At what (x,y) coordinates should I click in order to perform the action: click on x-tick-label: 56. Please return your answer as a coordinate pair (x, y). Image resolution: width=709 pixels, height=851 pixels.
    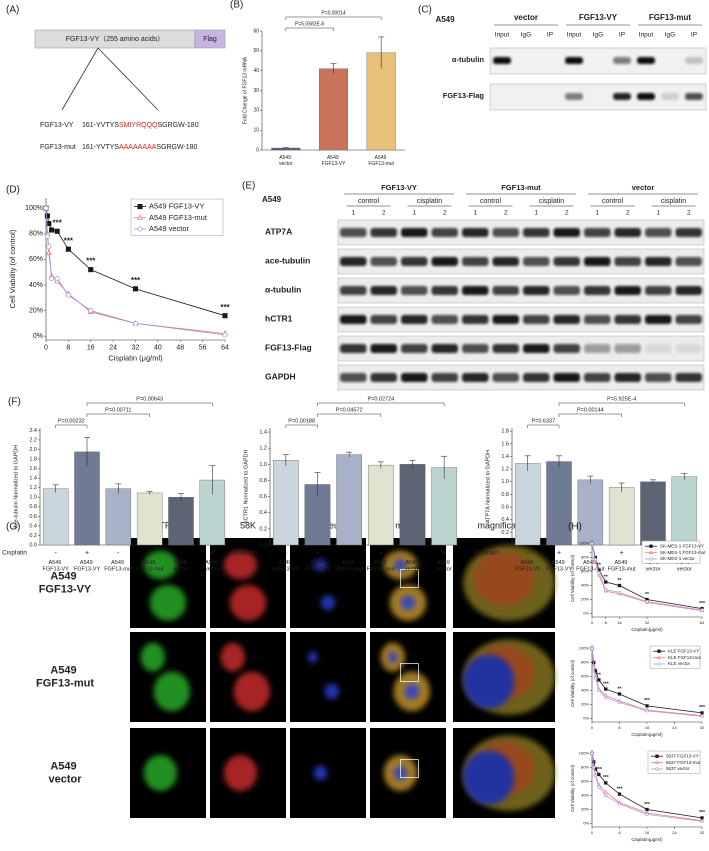
    Looking at the image, I should click on (203, 348).